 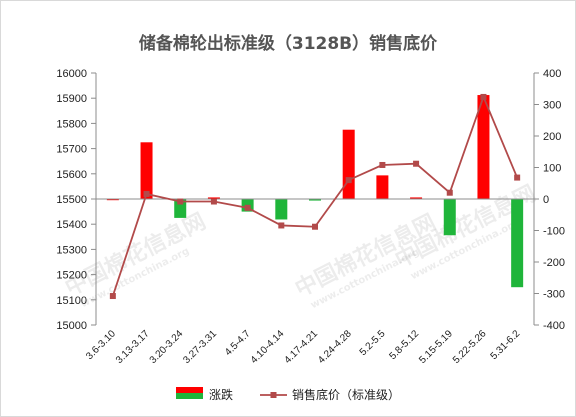 What do you see at coordinates (382, 187) in the screenshot?
I see `bar-5.2-5.5` at bounding box center [382, 187].